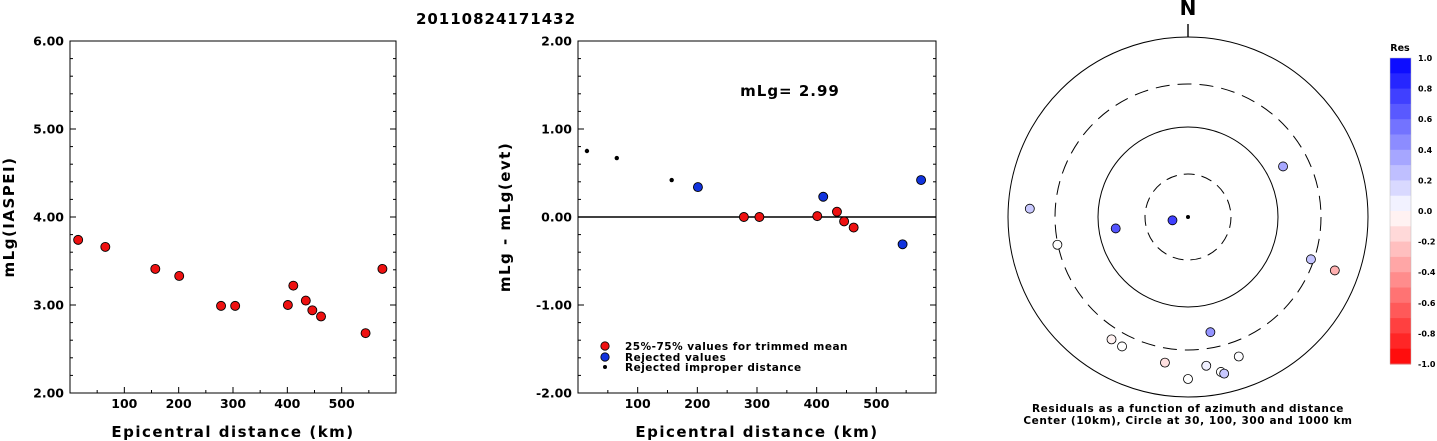 The image size is (1437, 441). What do you see at coordinates (1188, 10) in the screenshot?
I see `north-label: N` at bounding box center [1188, 10].